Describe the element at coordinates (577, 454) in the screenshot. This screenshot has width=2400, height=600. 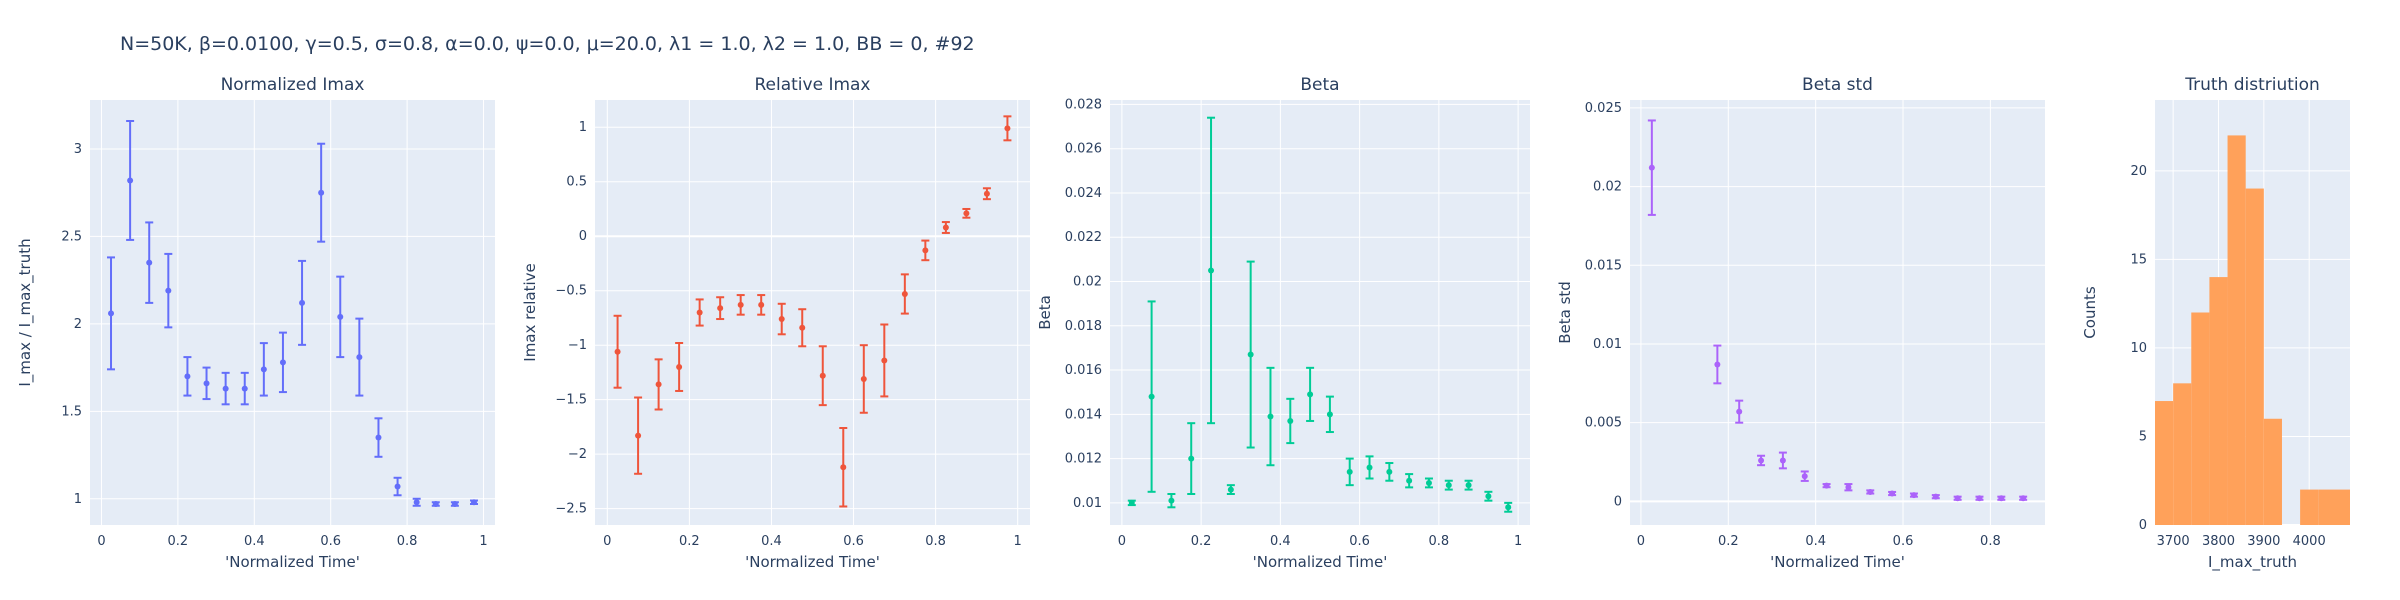
I see `y-tick-label: −2` at that location.